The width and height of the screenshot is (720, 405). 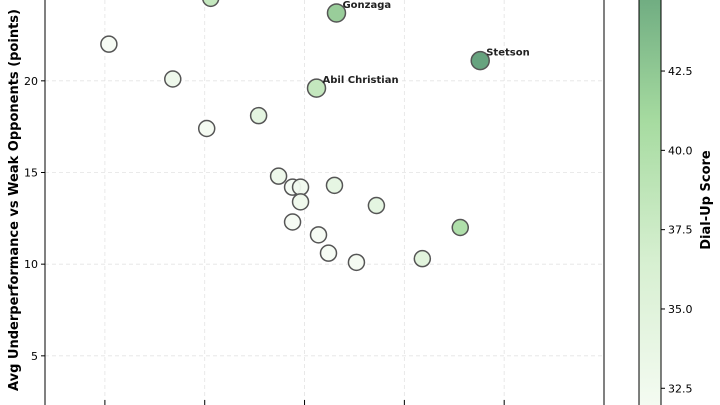 I want to click on colorbar-gradient, so click(x=650, y=202).